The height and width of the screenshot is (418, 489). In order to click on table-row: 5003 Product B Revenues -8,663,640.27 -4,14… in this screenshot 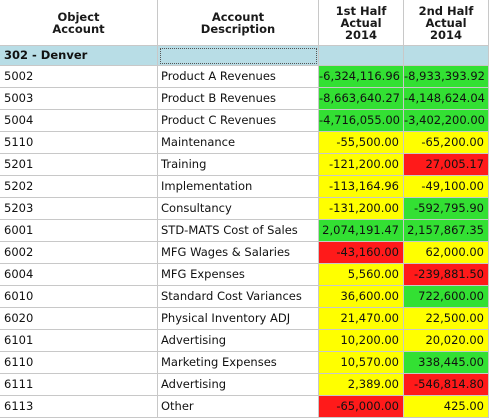, I will do `click(244, 99)`.